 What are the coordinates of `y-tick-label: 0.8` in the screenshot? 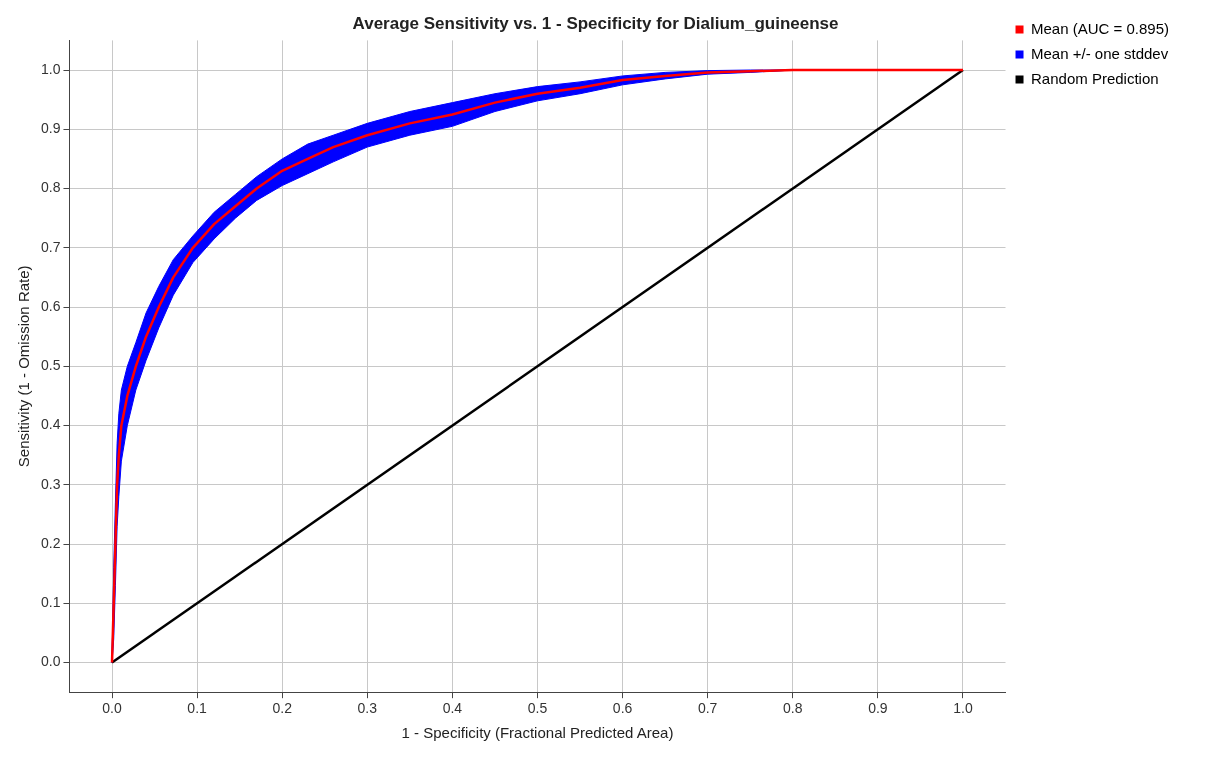 It's located at (50, 187).